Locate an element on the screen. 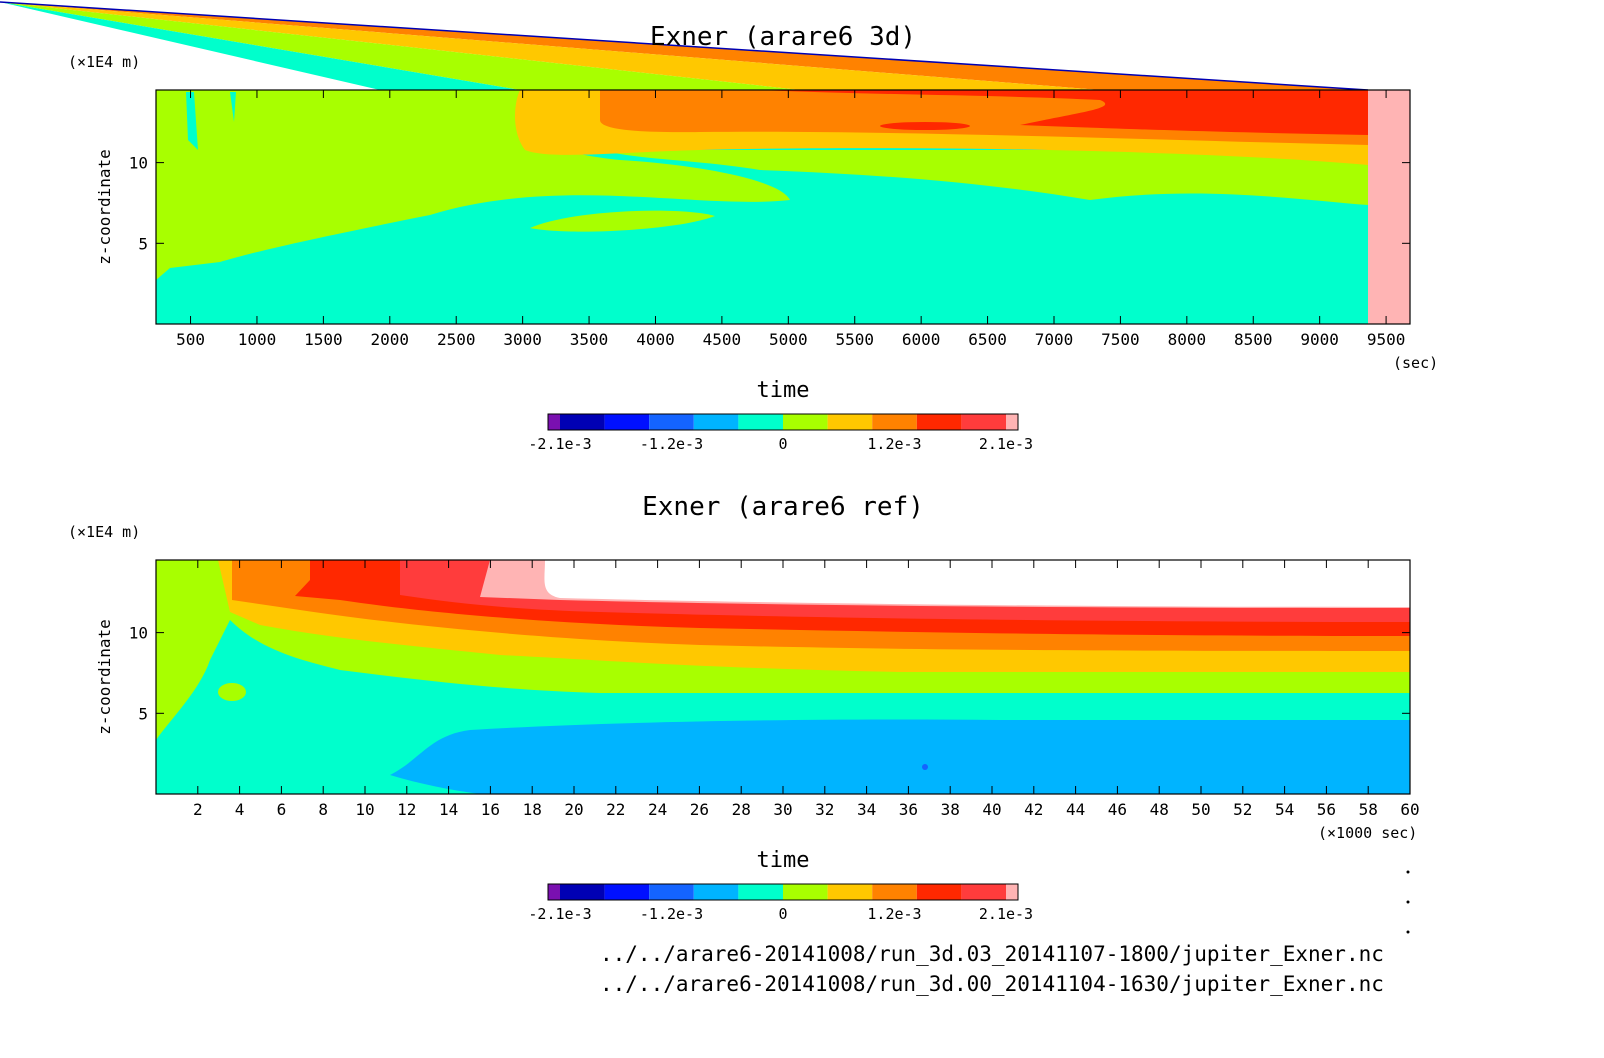 The height and width of the screenshot is (1058, 1604). x-tick-label: 26 is located at coordinates (699, 809).